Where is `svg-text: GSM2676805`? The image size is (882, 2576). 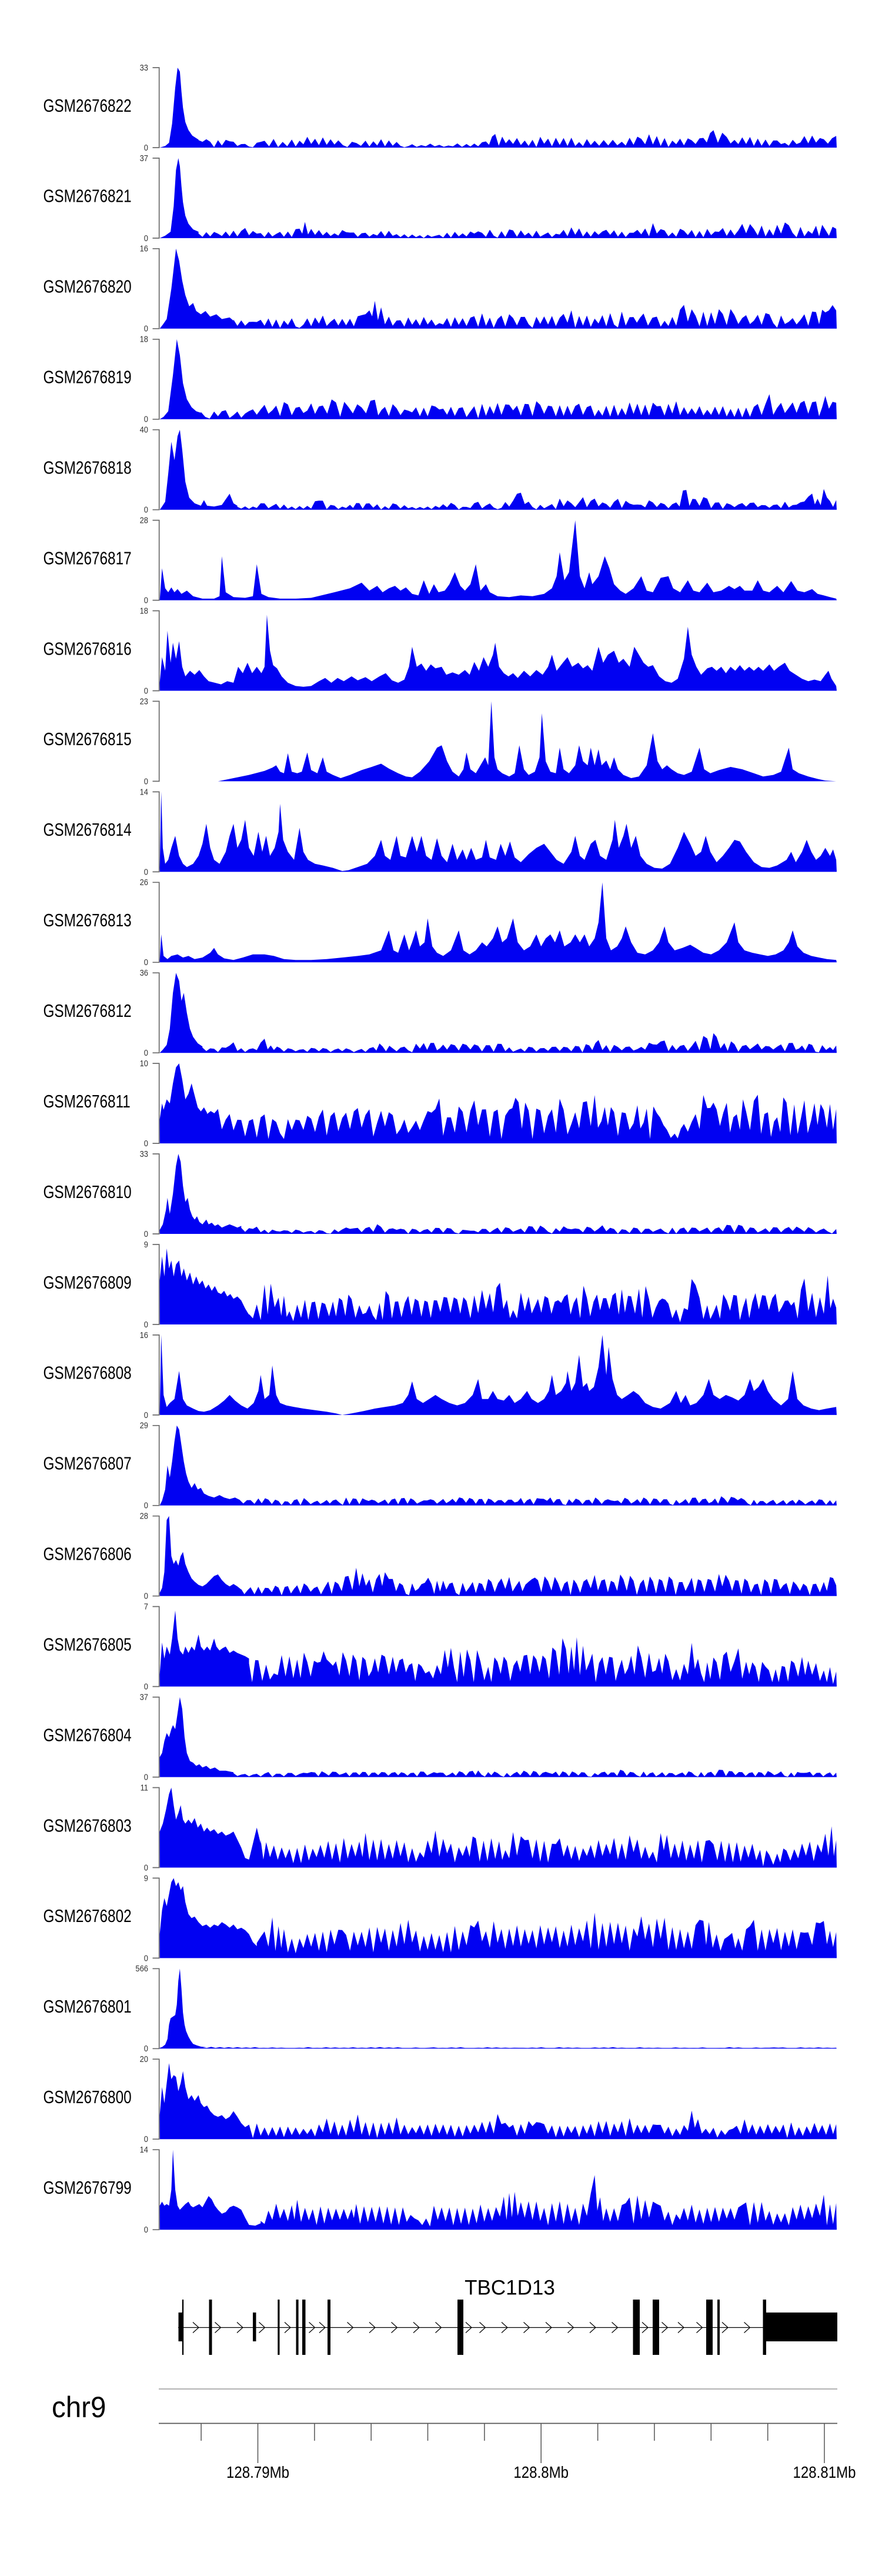 svg-text: GSM2676805 is located at coordinates (88, 1644).